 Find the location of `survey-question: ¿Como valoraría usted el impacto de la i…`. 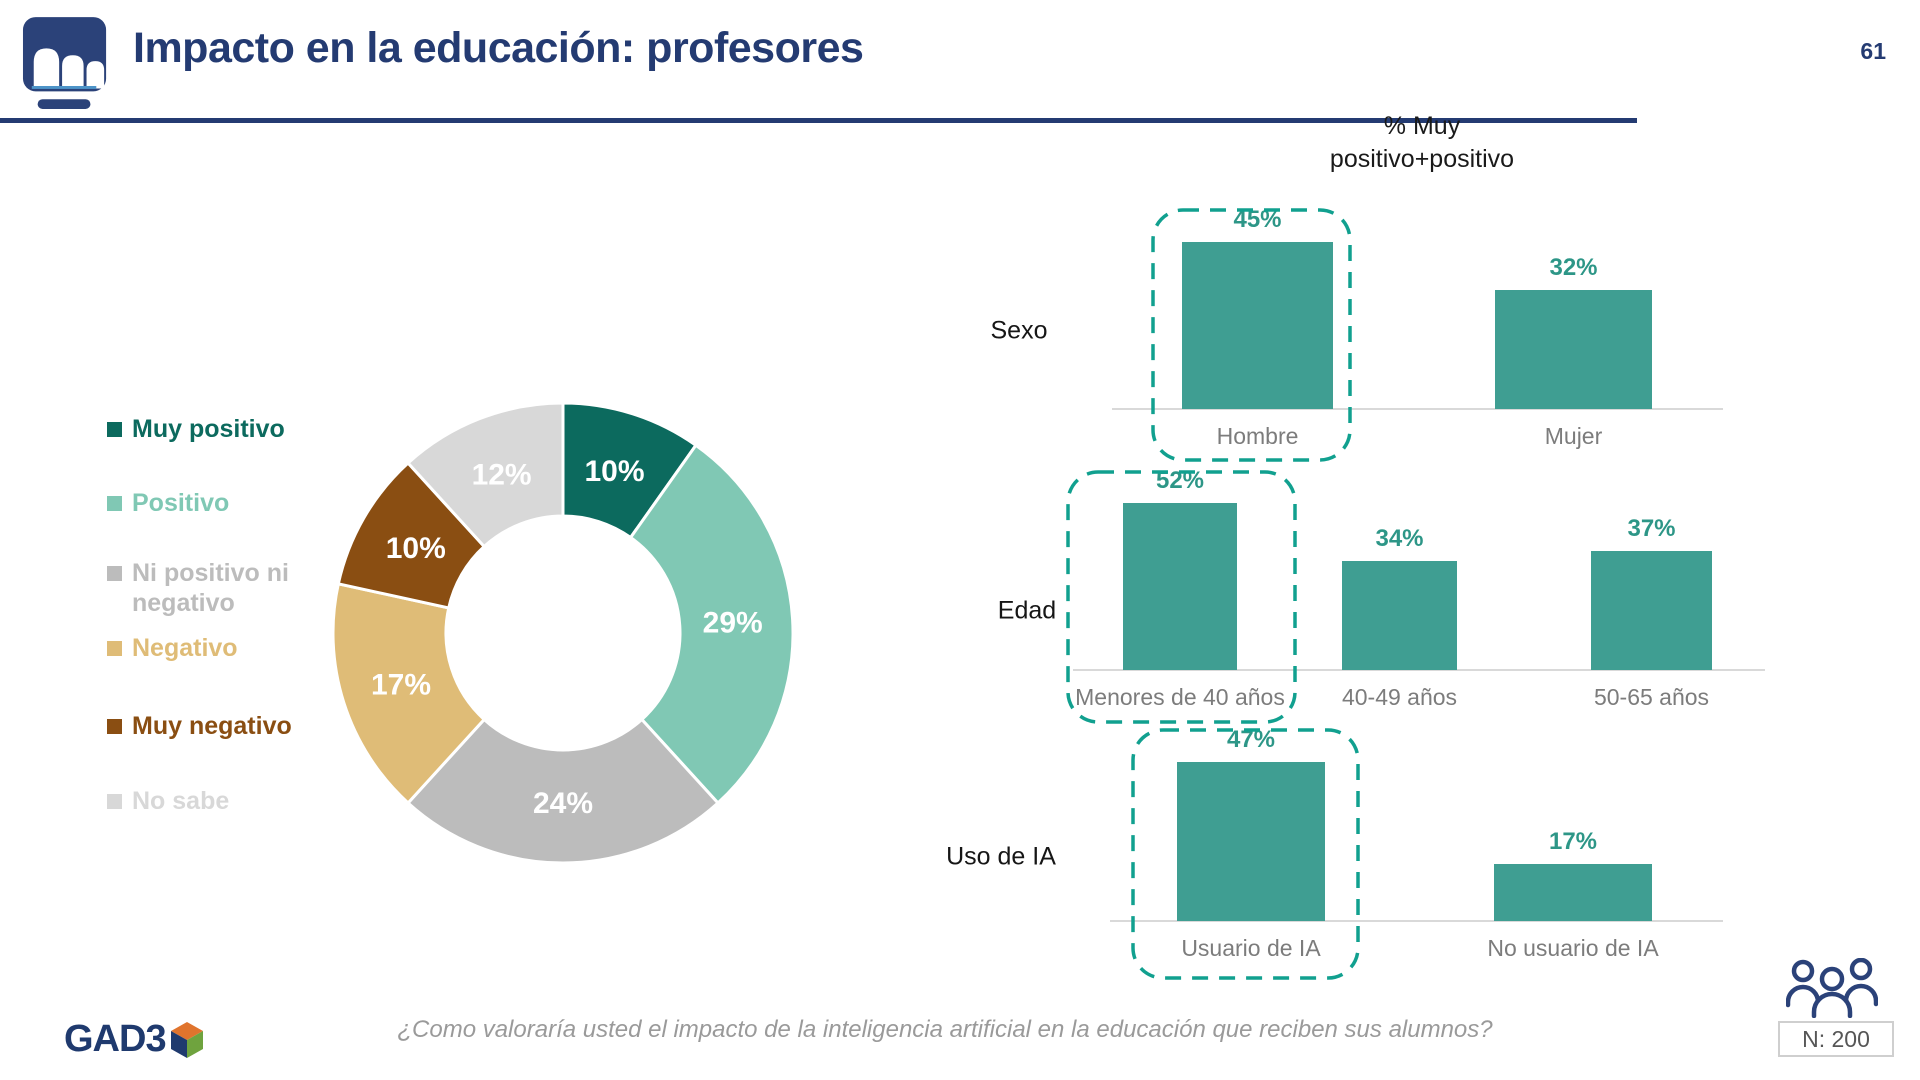

survey-question: ¿Como valoraría usted el impacto de la i… is located at coordinates (945, 1029).